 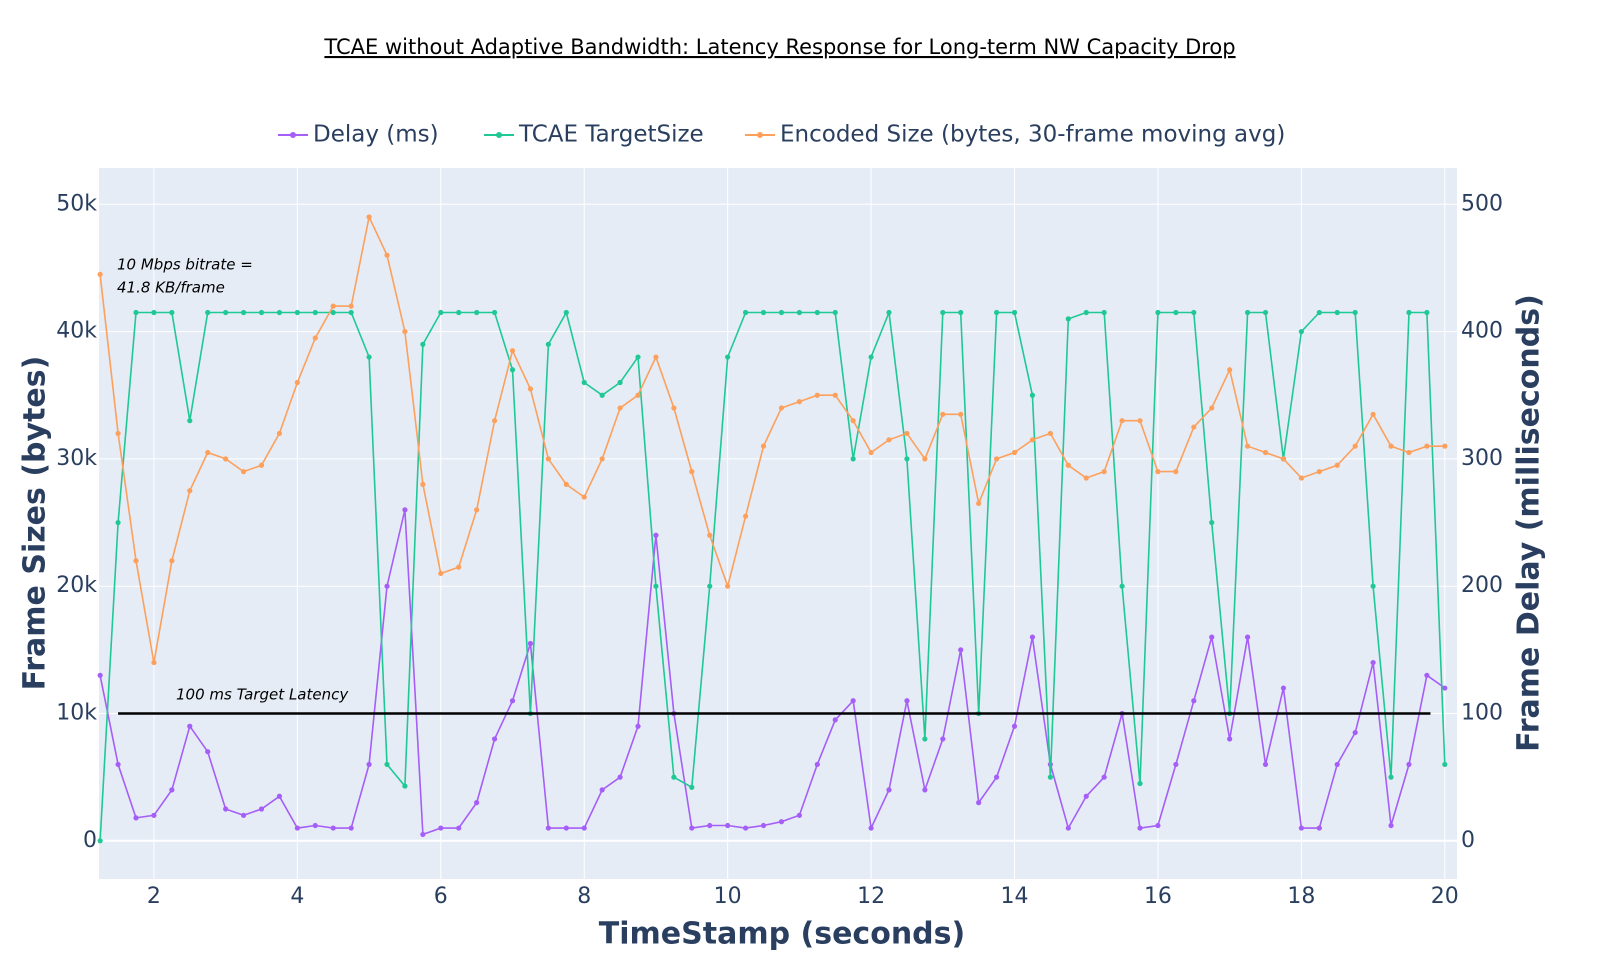 I want to click on legend-label: Delay (ms), so click(x=376, y=135).